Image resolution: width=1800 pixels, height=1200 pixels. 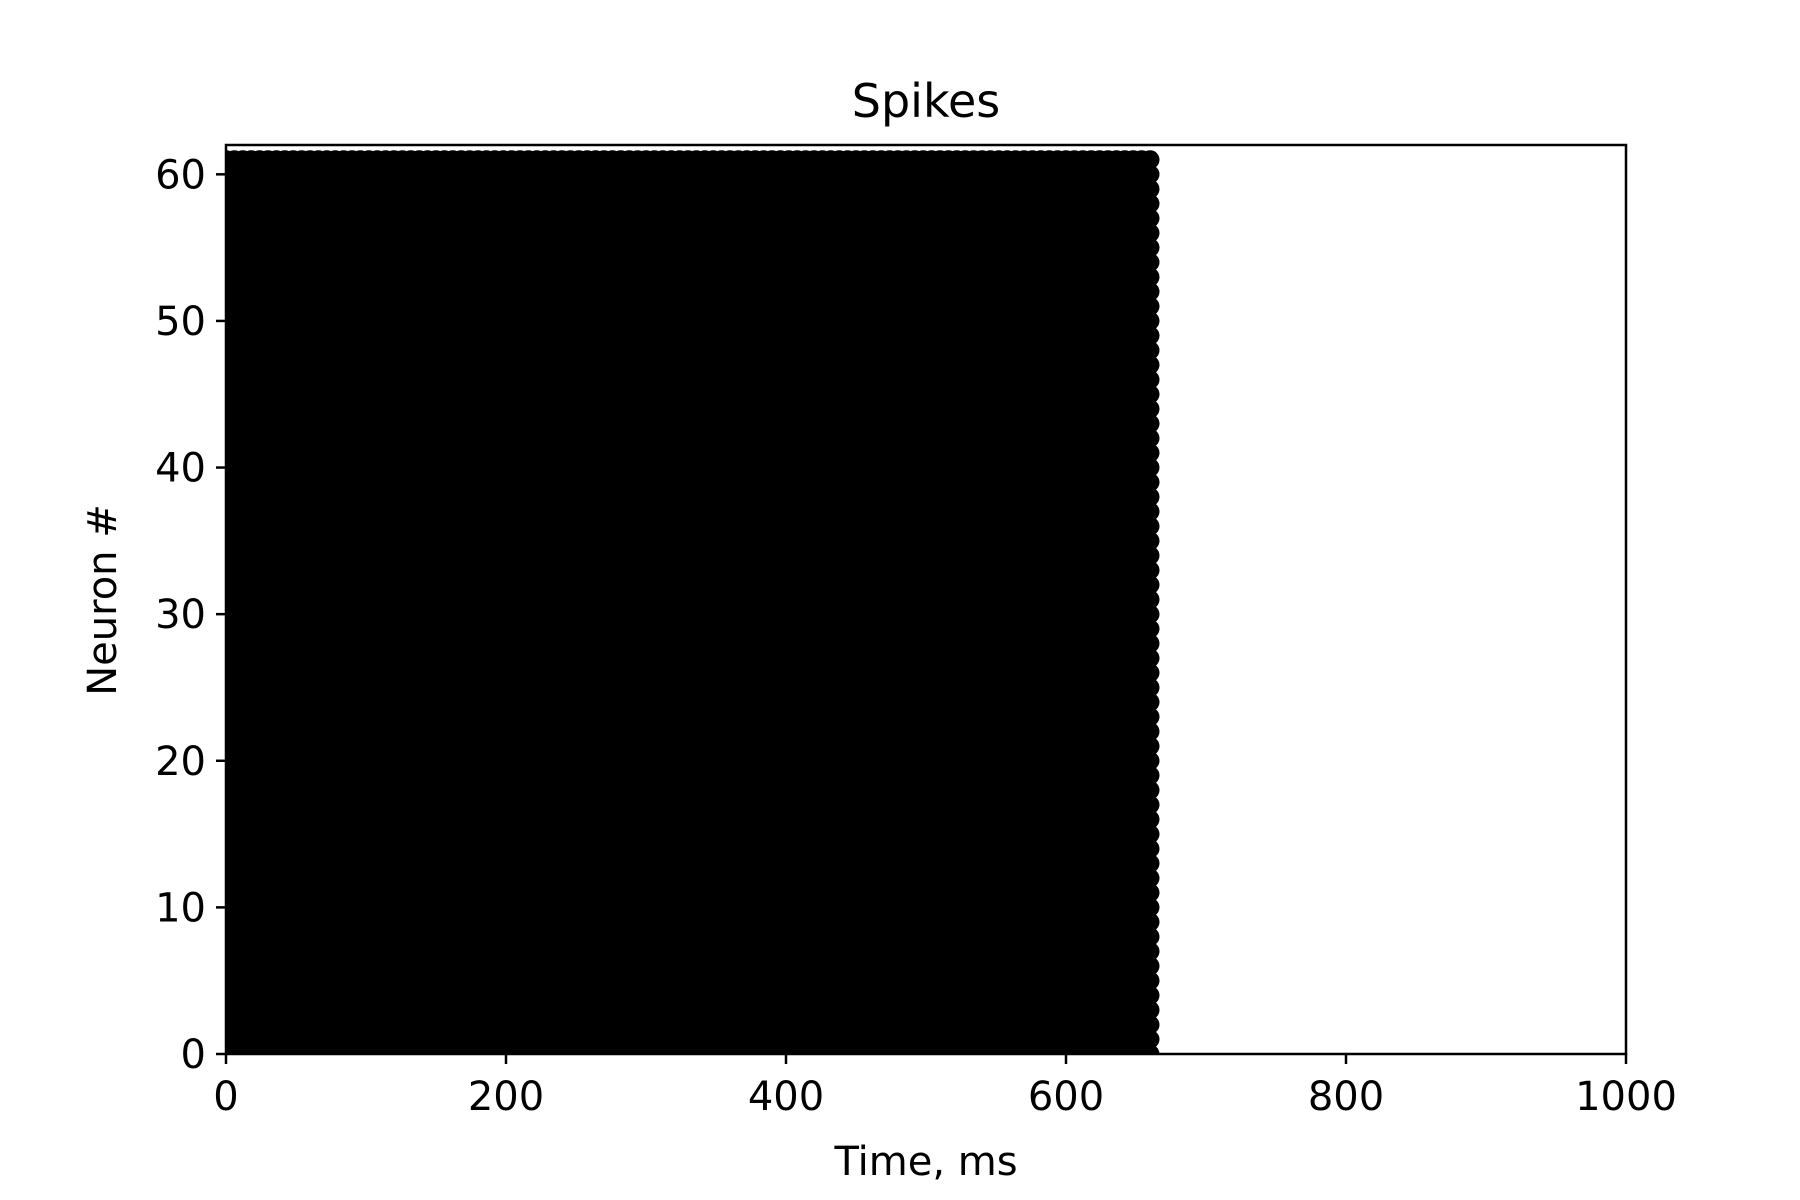 I want to click on chart-title: Spikes, so click(x=926, y=101).